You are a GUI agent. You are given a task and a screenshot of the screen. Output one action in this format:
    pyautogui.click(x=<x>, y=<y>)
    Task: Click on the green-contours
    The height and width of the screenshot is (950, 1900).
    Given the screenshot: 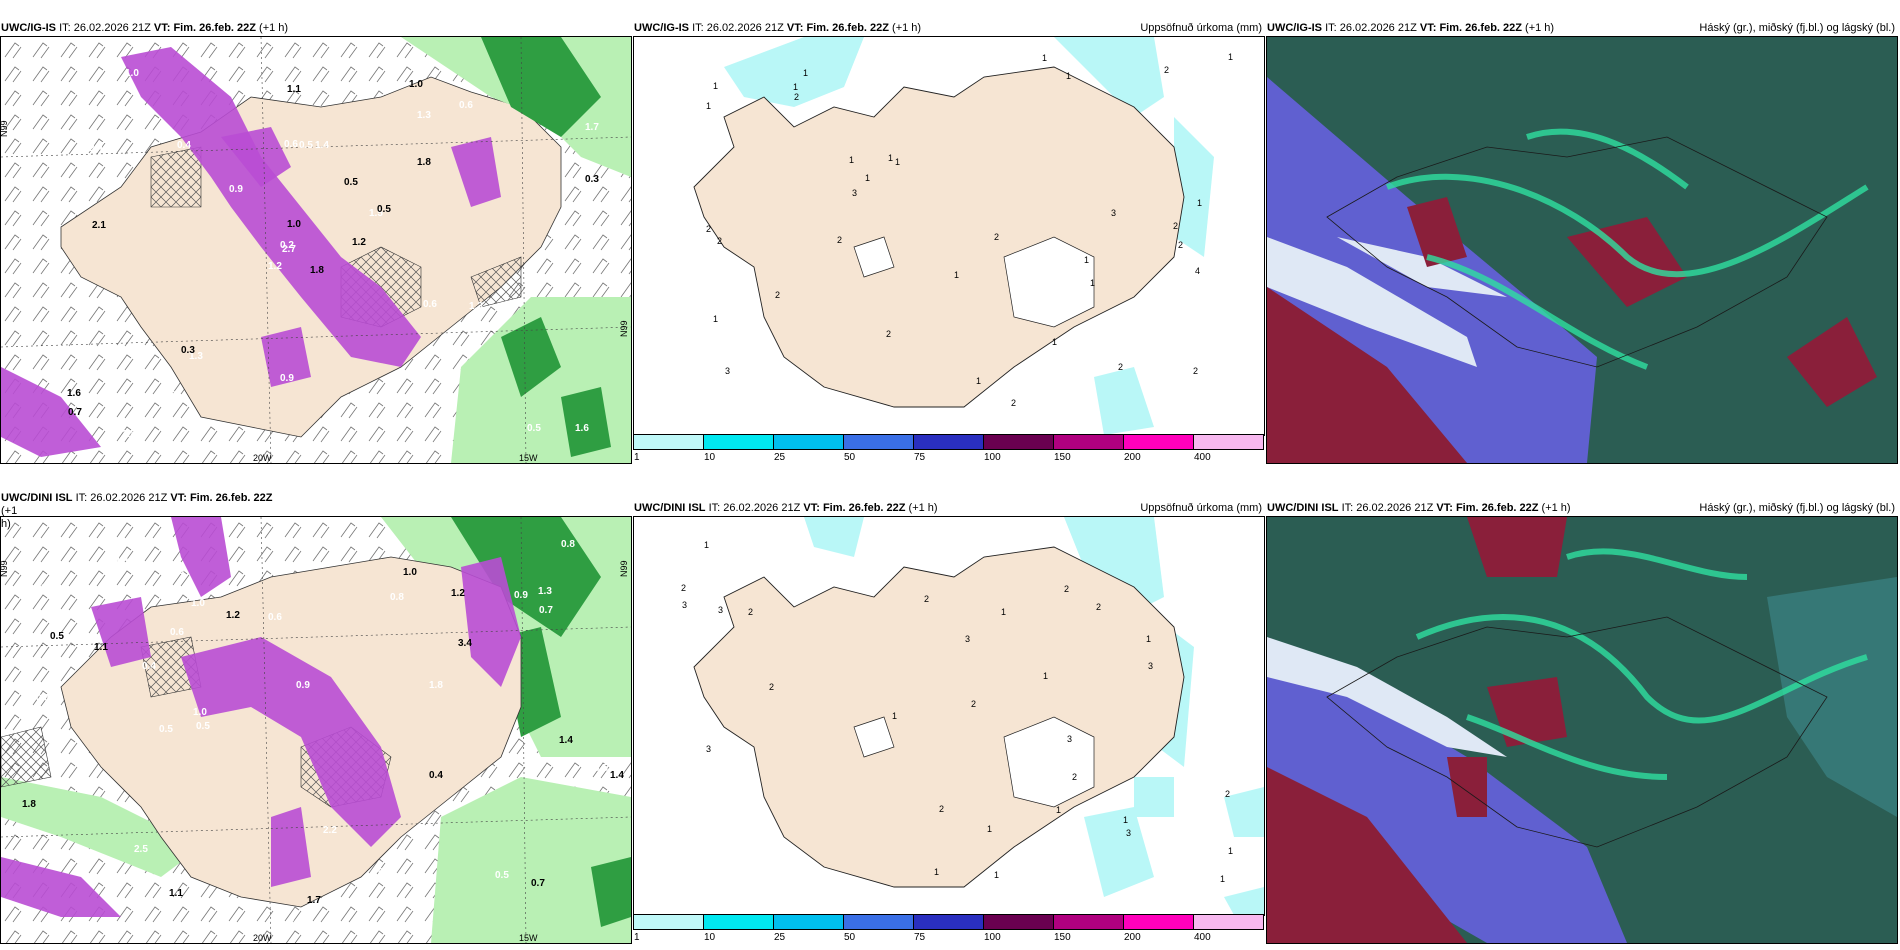 What is the action you would take?
    pyautogui.click(x=1627, y=249)
    